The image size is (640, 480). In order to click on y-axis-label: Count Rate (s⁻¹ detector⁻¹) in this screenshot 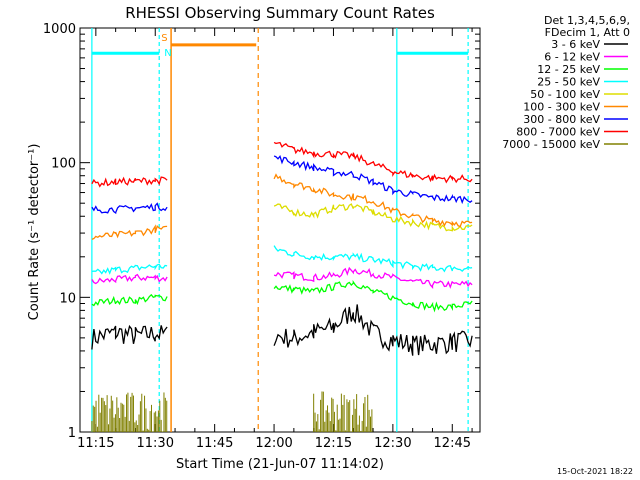, I will do `click(34, 232)`.